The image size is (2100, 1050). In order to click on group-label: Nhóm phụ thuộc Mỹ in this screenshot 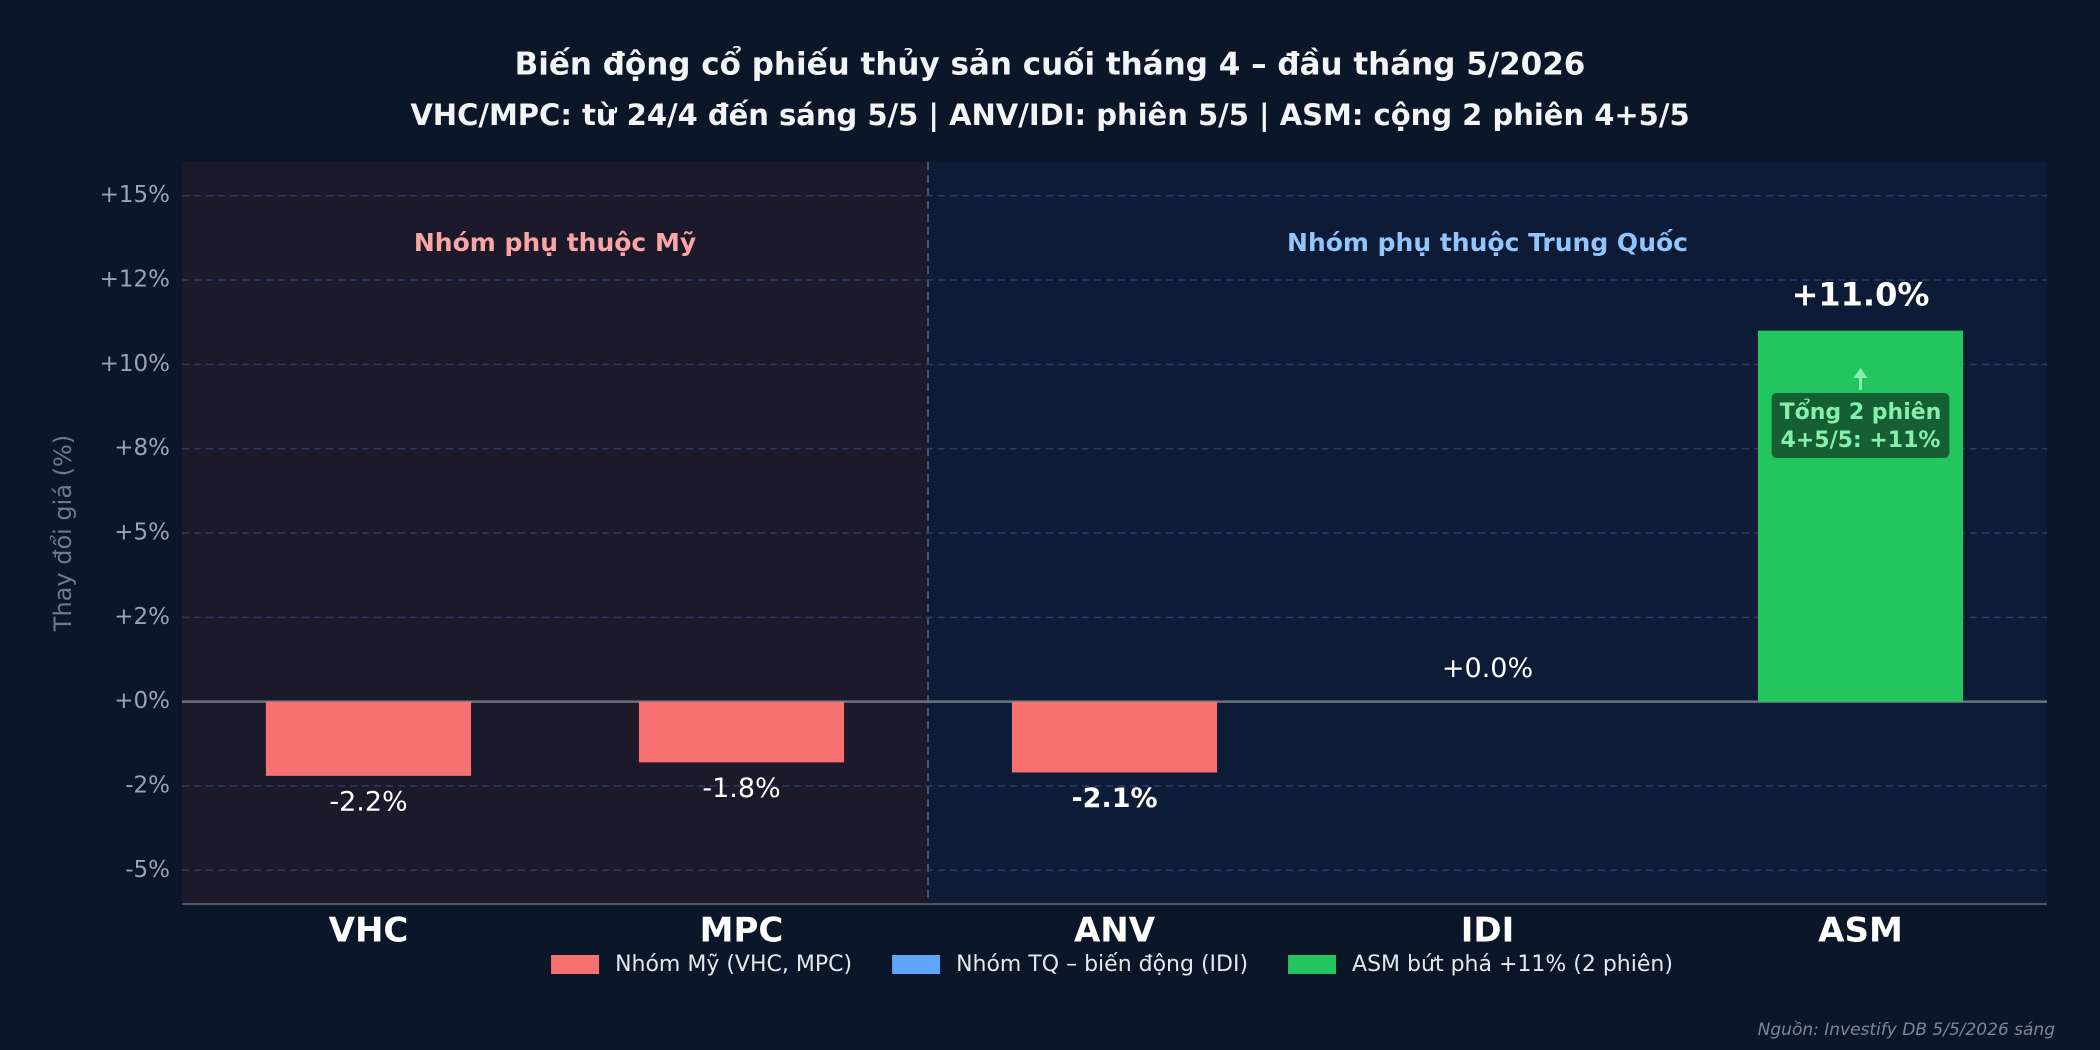, I will do `click(555, 242)`.